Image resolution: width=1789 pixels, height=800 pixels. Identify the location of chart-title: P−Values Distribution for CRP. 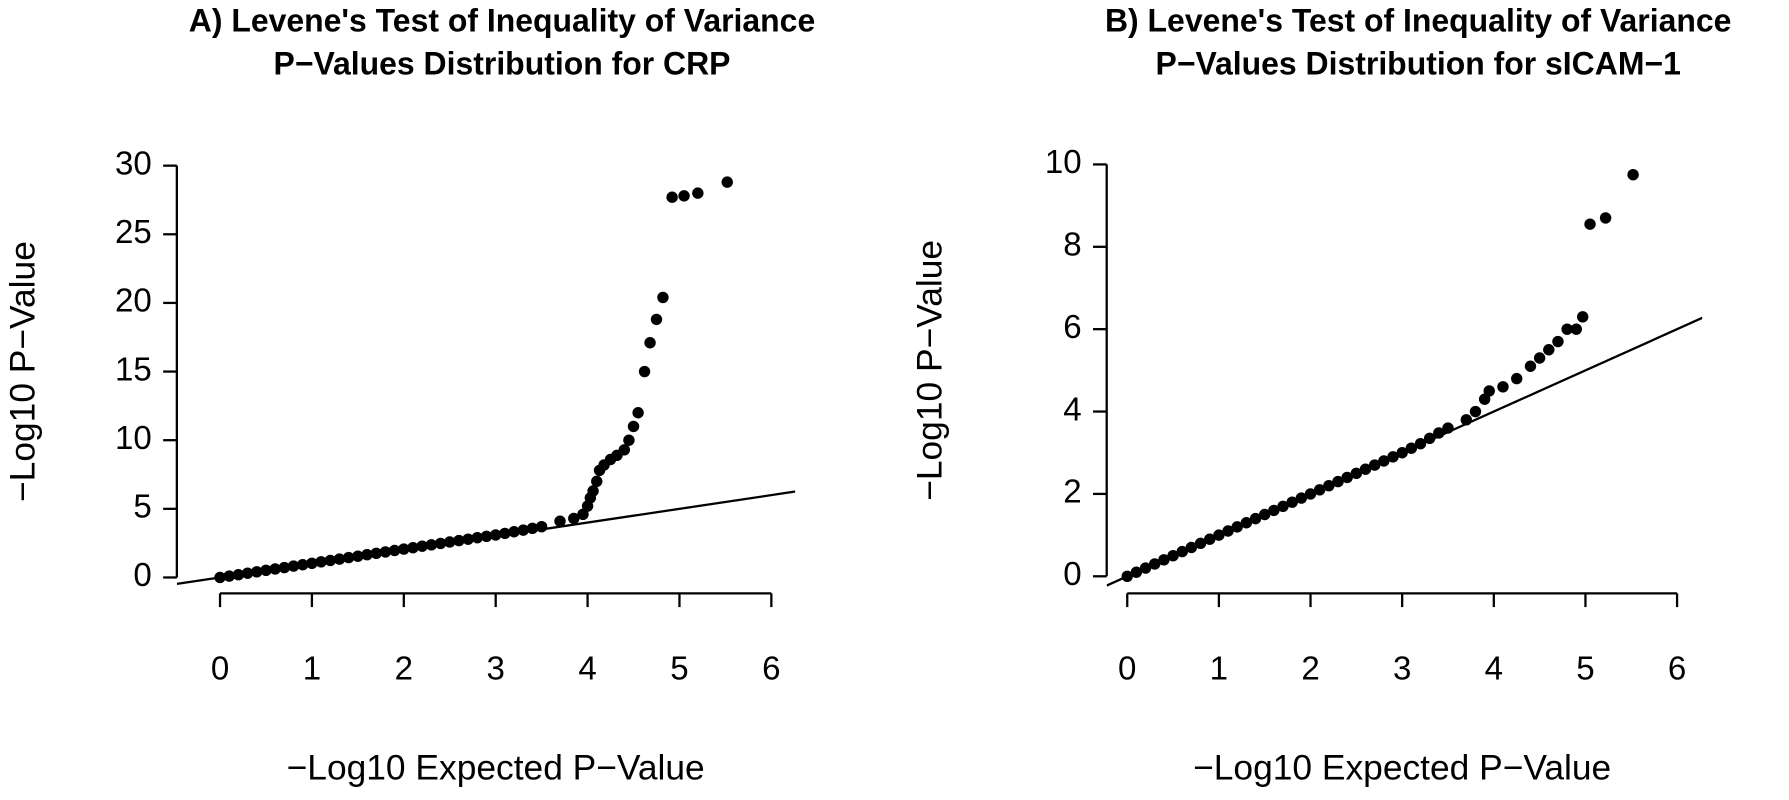
(502, 64).